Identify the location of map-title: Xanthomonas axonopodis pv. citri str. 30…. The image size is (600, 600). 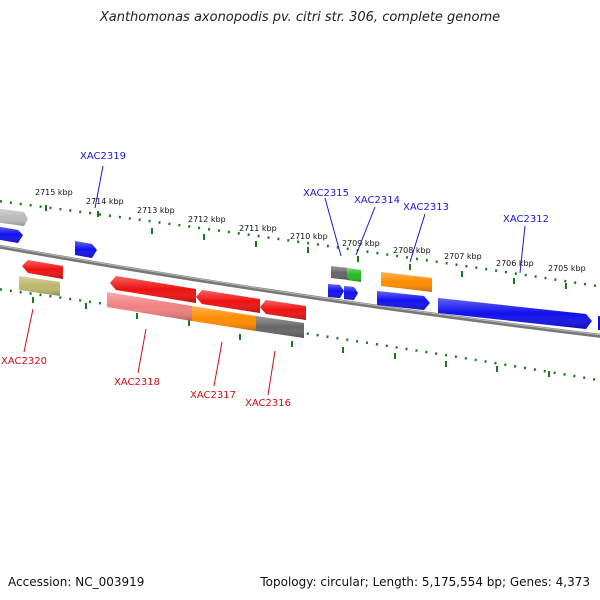
(300, 17).